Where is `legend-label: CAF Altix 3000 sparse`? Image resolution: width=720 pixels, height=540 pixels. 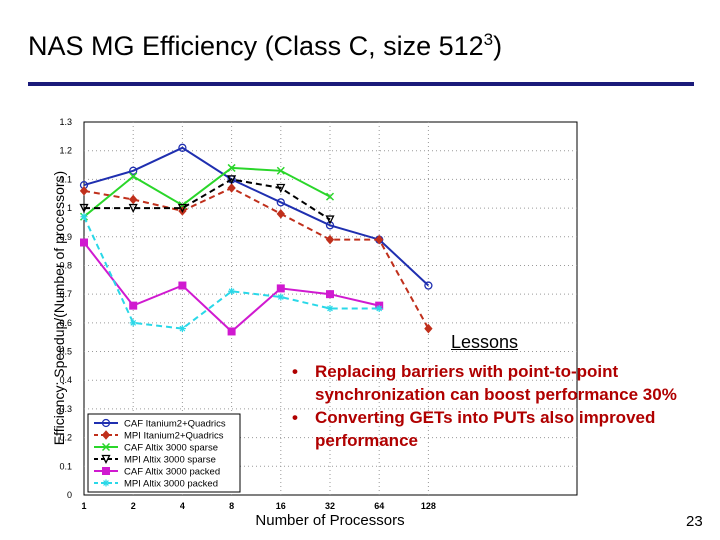 legend-label: CAF Altix 3000 sparse is located at coordinates (171, 448).